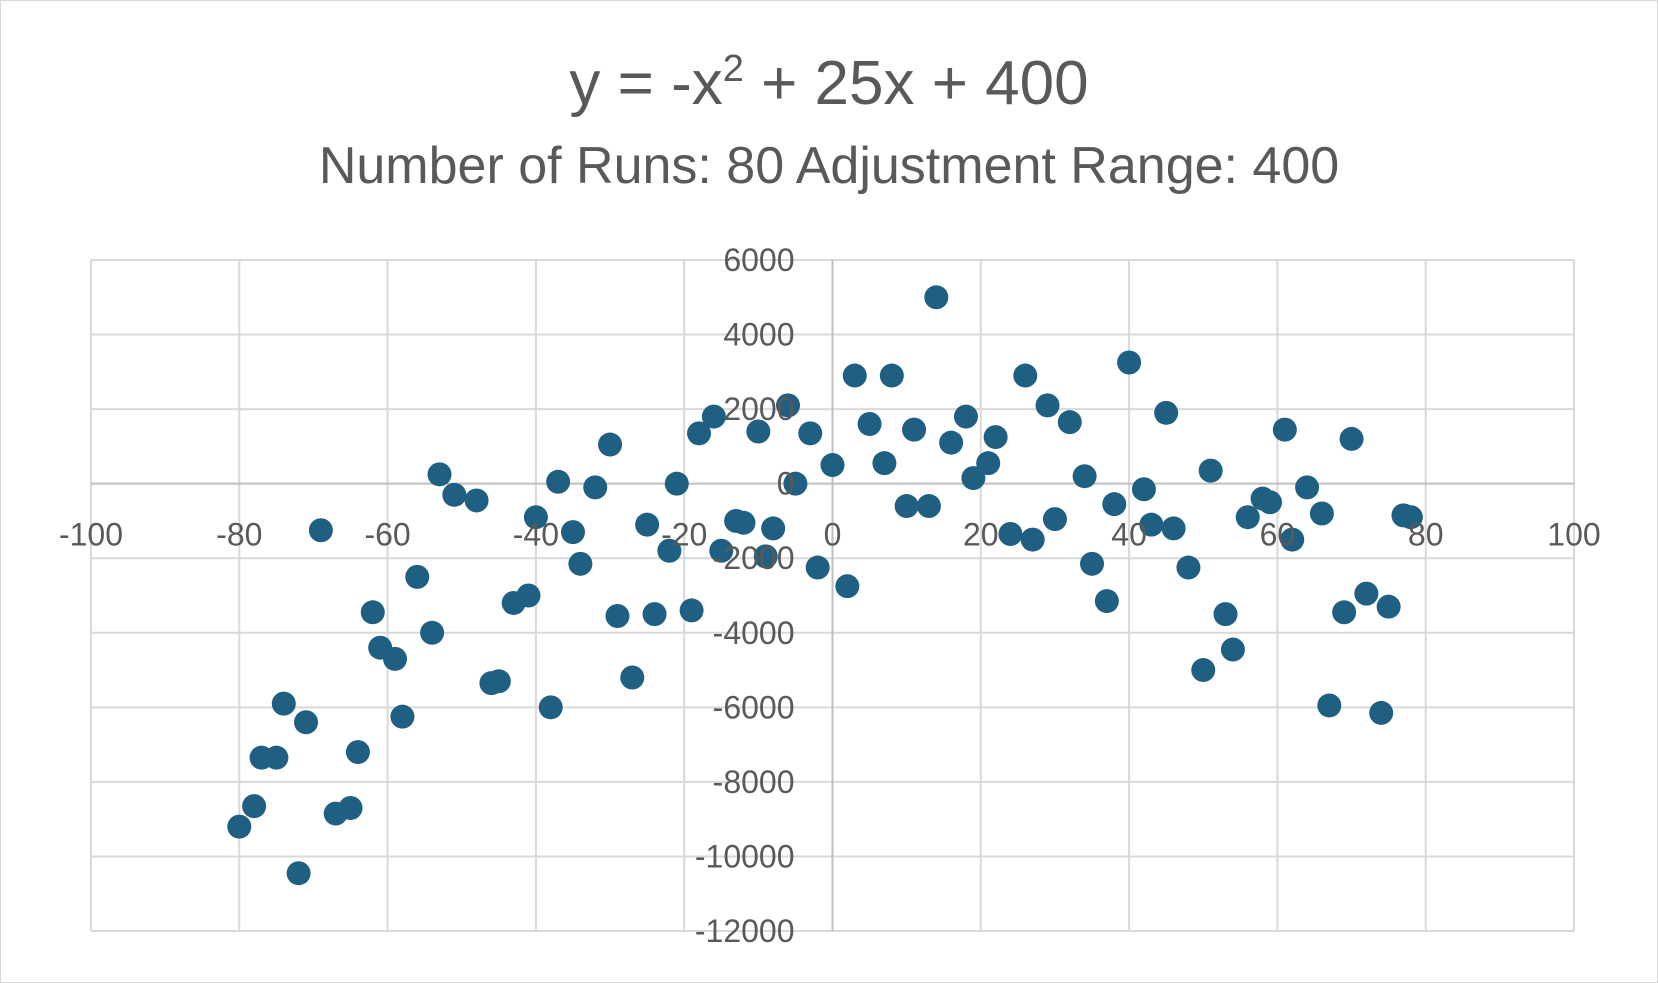  What do you see at coordinates (754, 633) in the screenshot?
I see `y-tick-label: -4000` at bounding box center [754, 633].